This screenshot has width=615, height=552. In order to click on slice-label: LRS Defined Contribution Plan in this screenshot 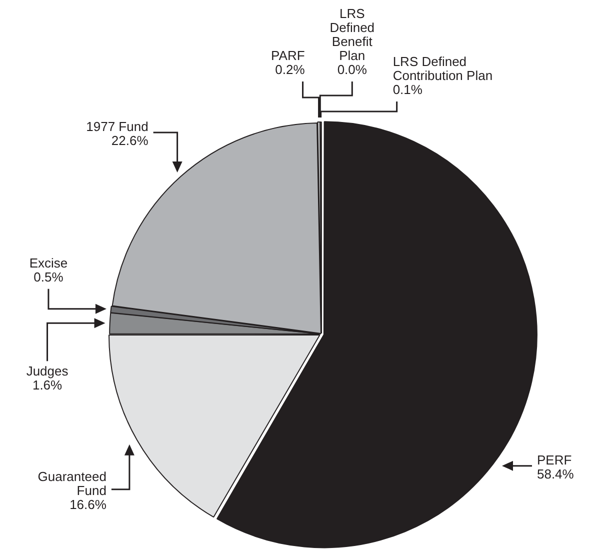, I will do `click(442, 69)`.